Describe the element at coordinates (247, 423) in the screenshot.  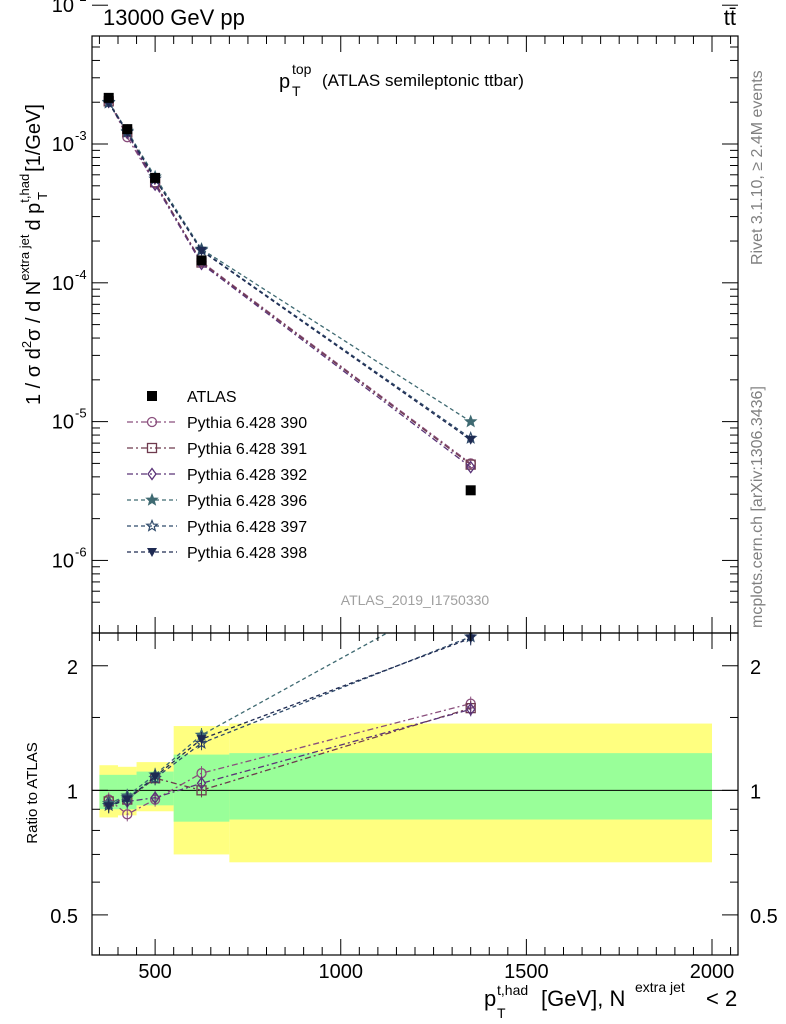
I see `legend-label: Pythia 6.428 390` at that location.